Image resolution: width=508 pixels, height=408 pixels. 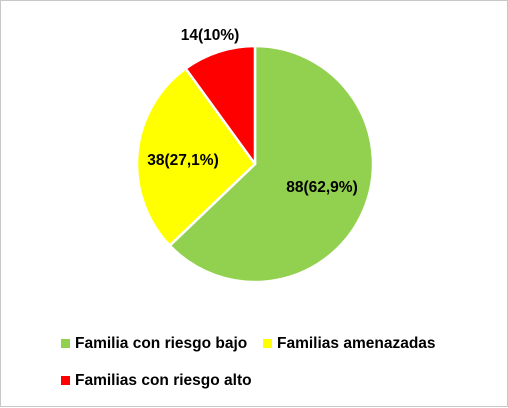 What do you see at coordinates (65, 343) in the screenshot?
I see `legend-swatch-familia-con-riesgo-bajo` at bounding box center [65, 343].